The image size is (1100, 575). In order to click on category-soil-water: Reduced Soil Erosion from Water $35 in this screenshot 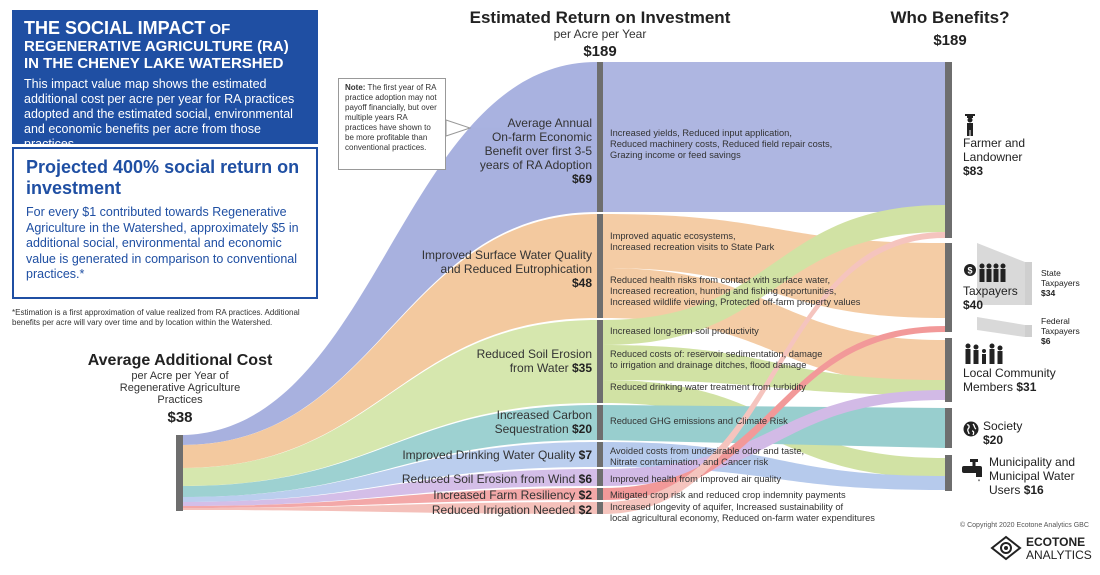, I will do `click(511, 361)`.